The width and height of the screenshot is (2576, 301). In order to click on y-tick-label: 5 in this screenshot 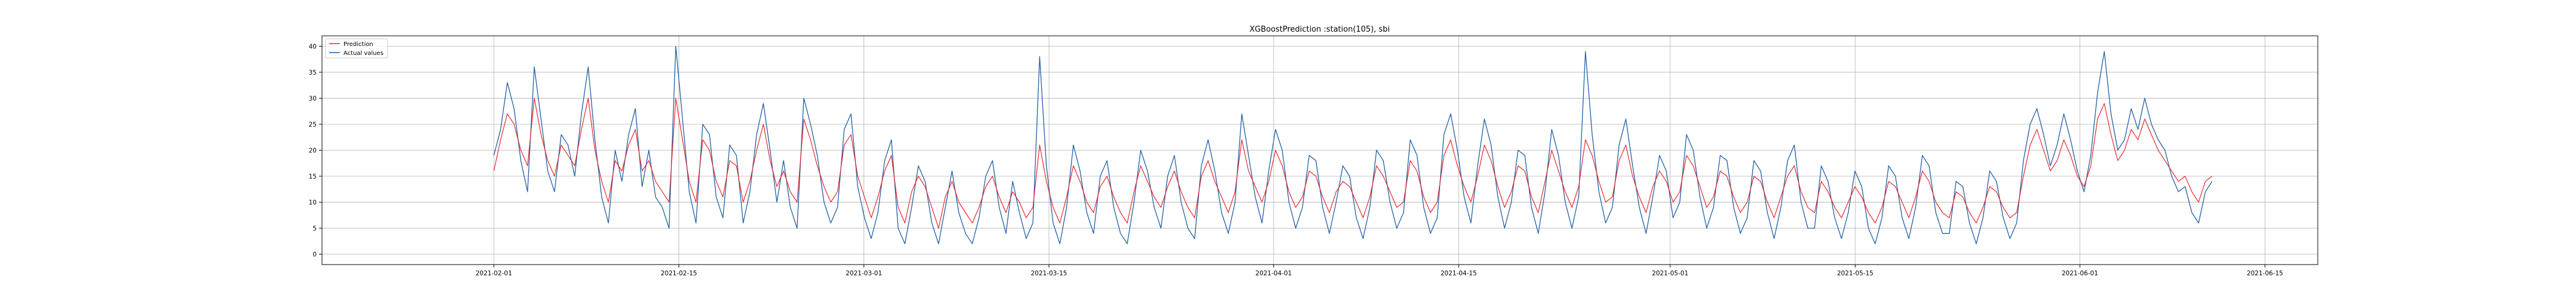, I will do `click(315, 229)`.